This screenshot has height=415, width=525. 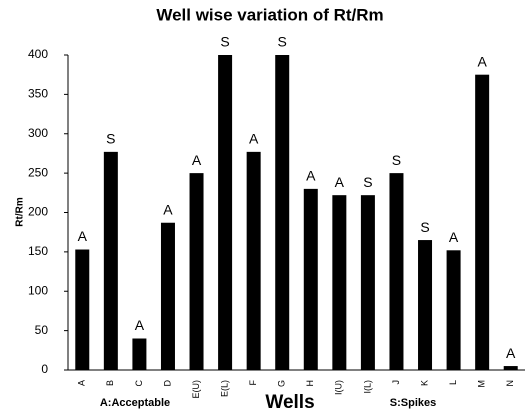 What do you see at coordinates (224, 388) in the screenshot?
I see `x-tick-label: E(L)` at bounding box center [224, 388].